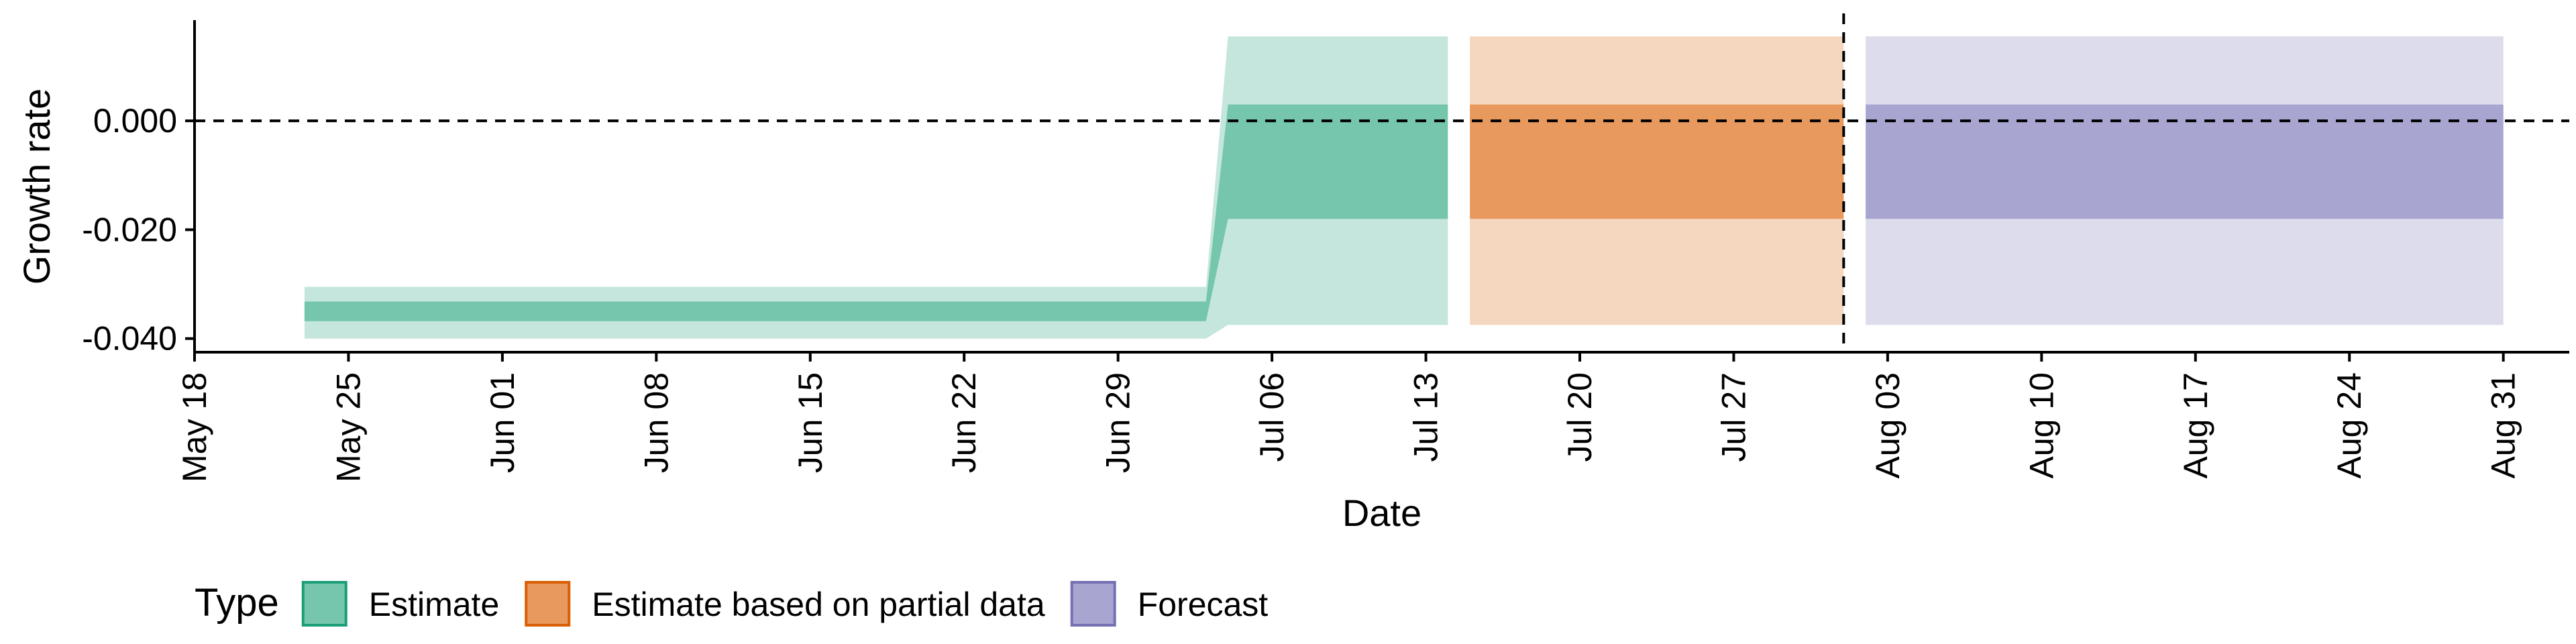  Describe the element at coordinates (2503, 425) in the screenshot. I see `x-tick-label: Aug 31` at that location.